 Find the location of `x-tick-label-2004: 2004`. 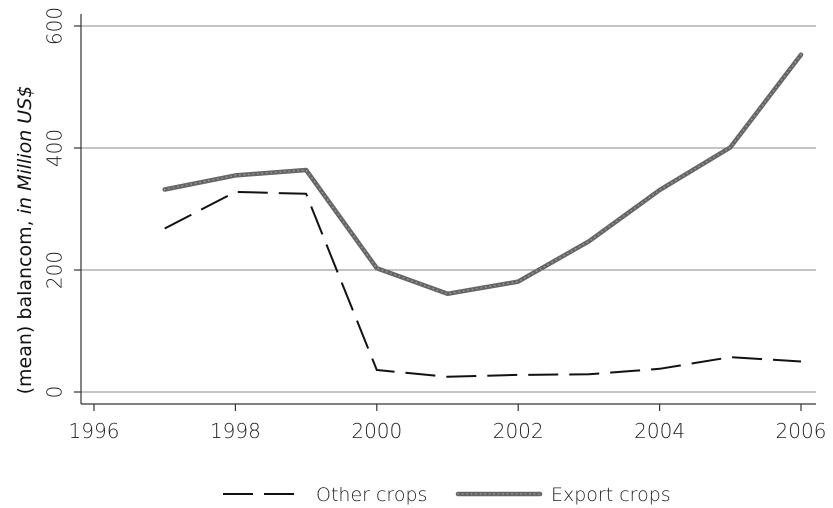

x-tick-label-2004: 2004 is located at coordinates (659, 431).